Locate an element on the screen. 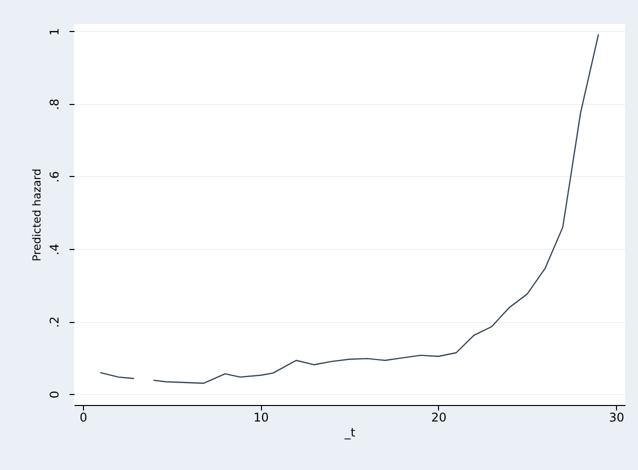  x-tick-label: 10 is located at coordinates (261, 417).